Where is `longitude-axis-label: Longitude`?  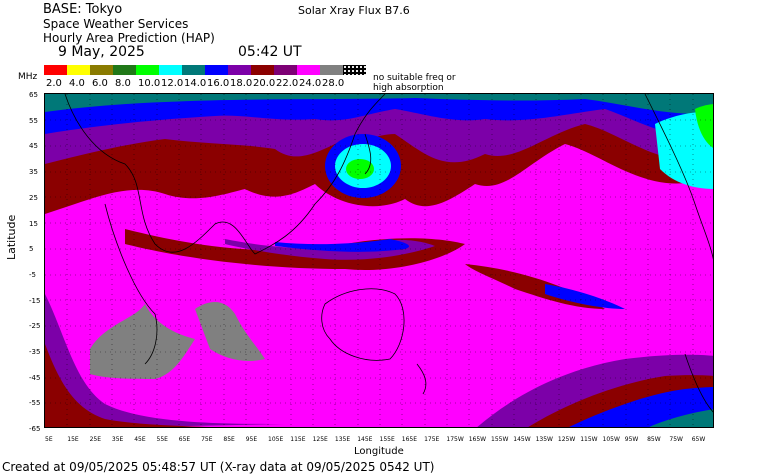 longitude-axis-label: Longitude is located at coordinates (379, 451).